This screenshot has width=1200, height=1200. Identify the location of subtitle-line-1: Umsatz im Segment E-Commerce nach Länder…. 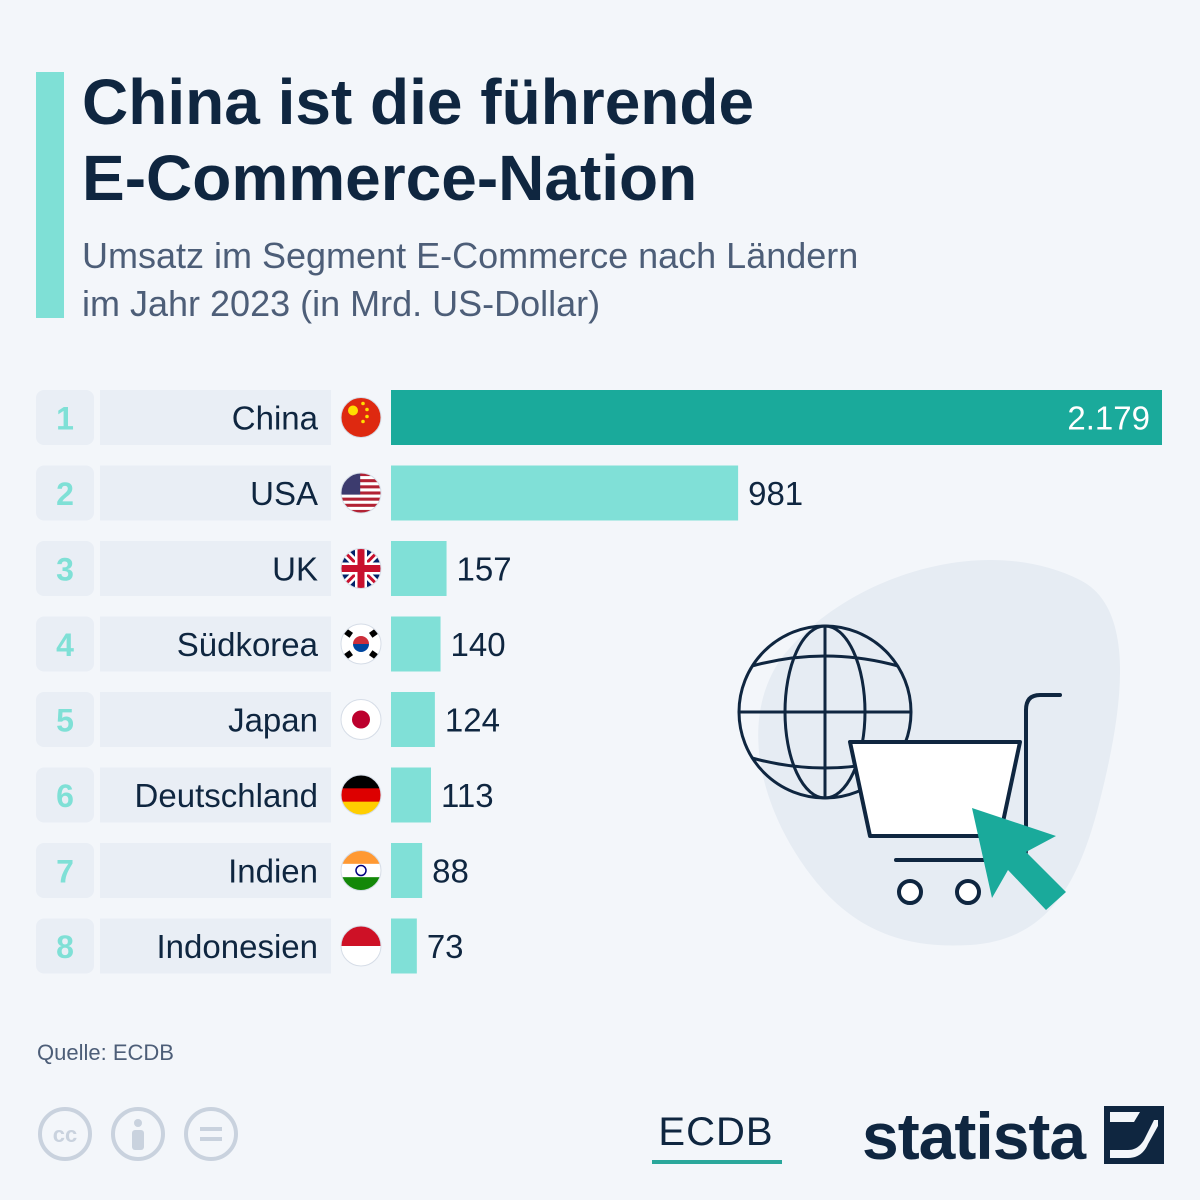
(470, 255).